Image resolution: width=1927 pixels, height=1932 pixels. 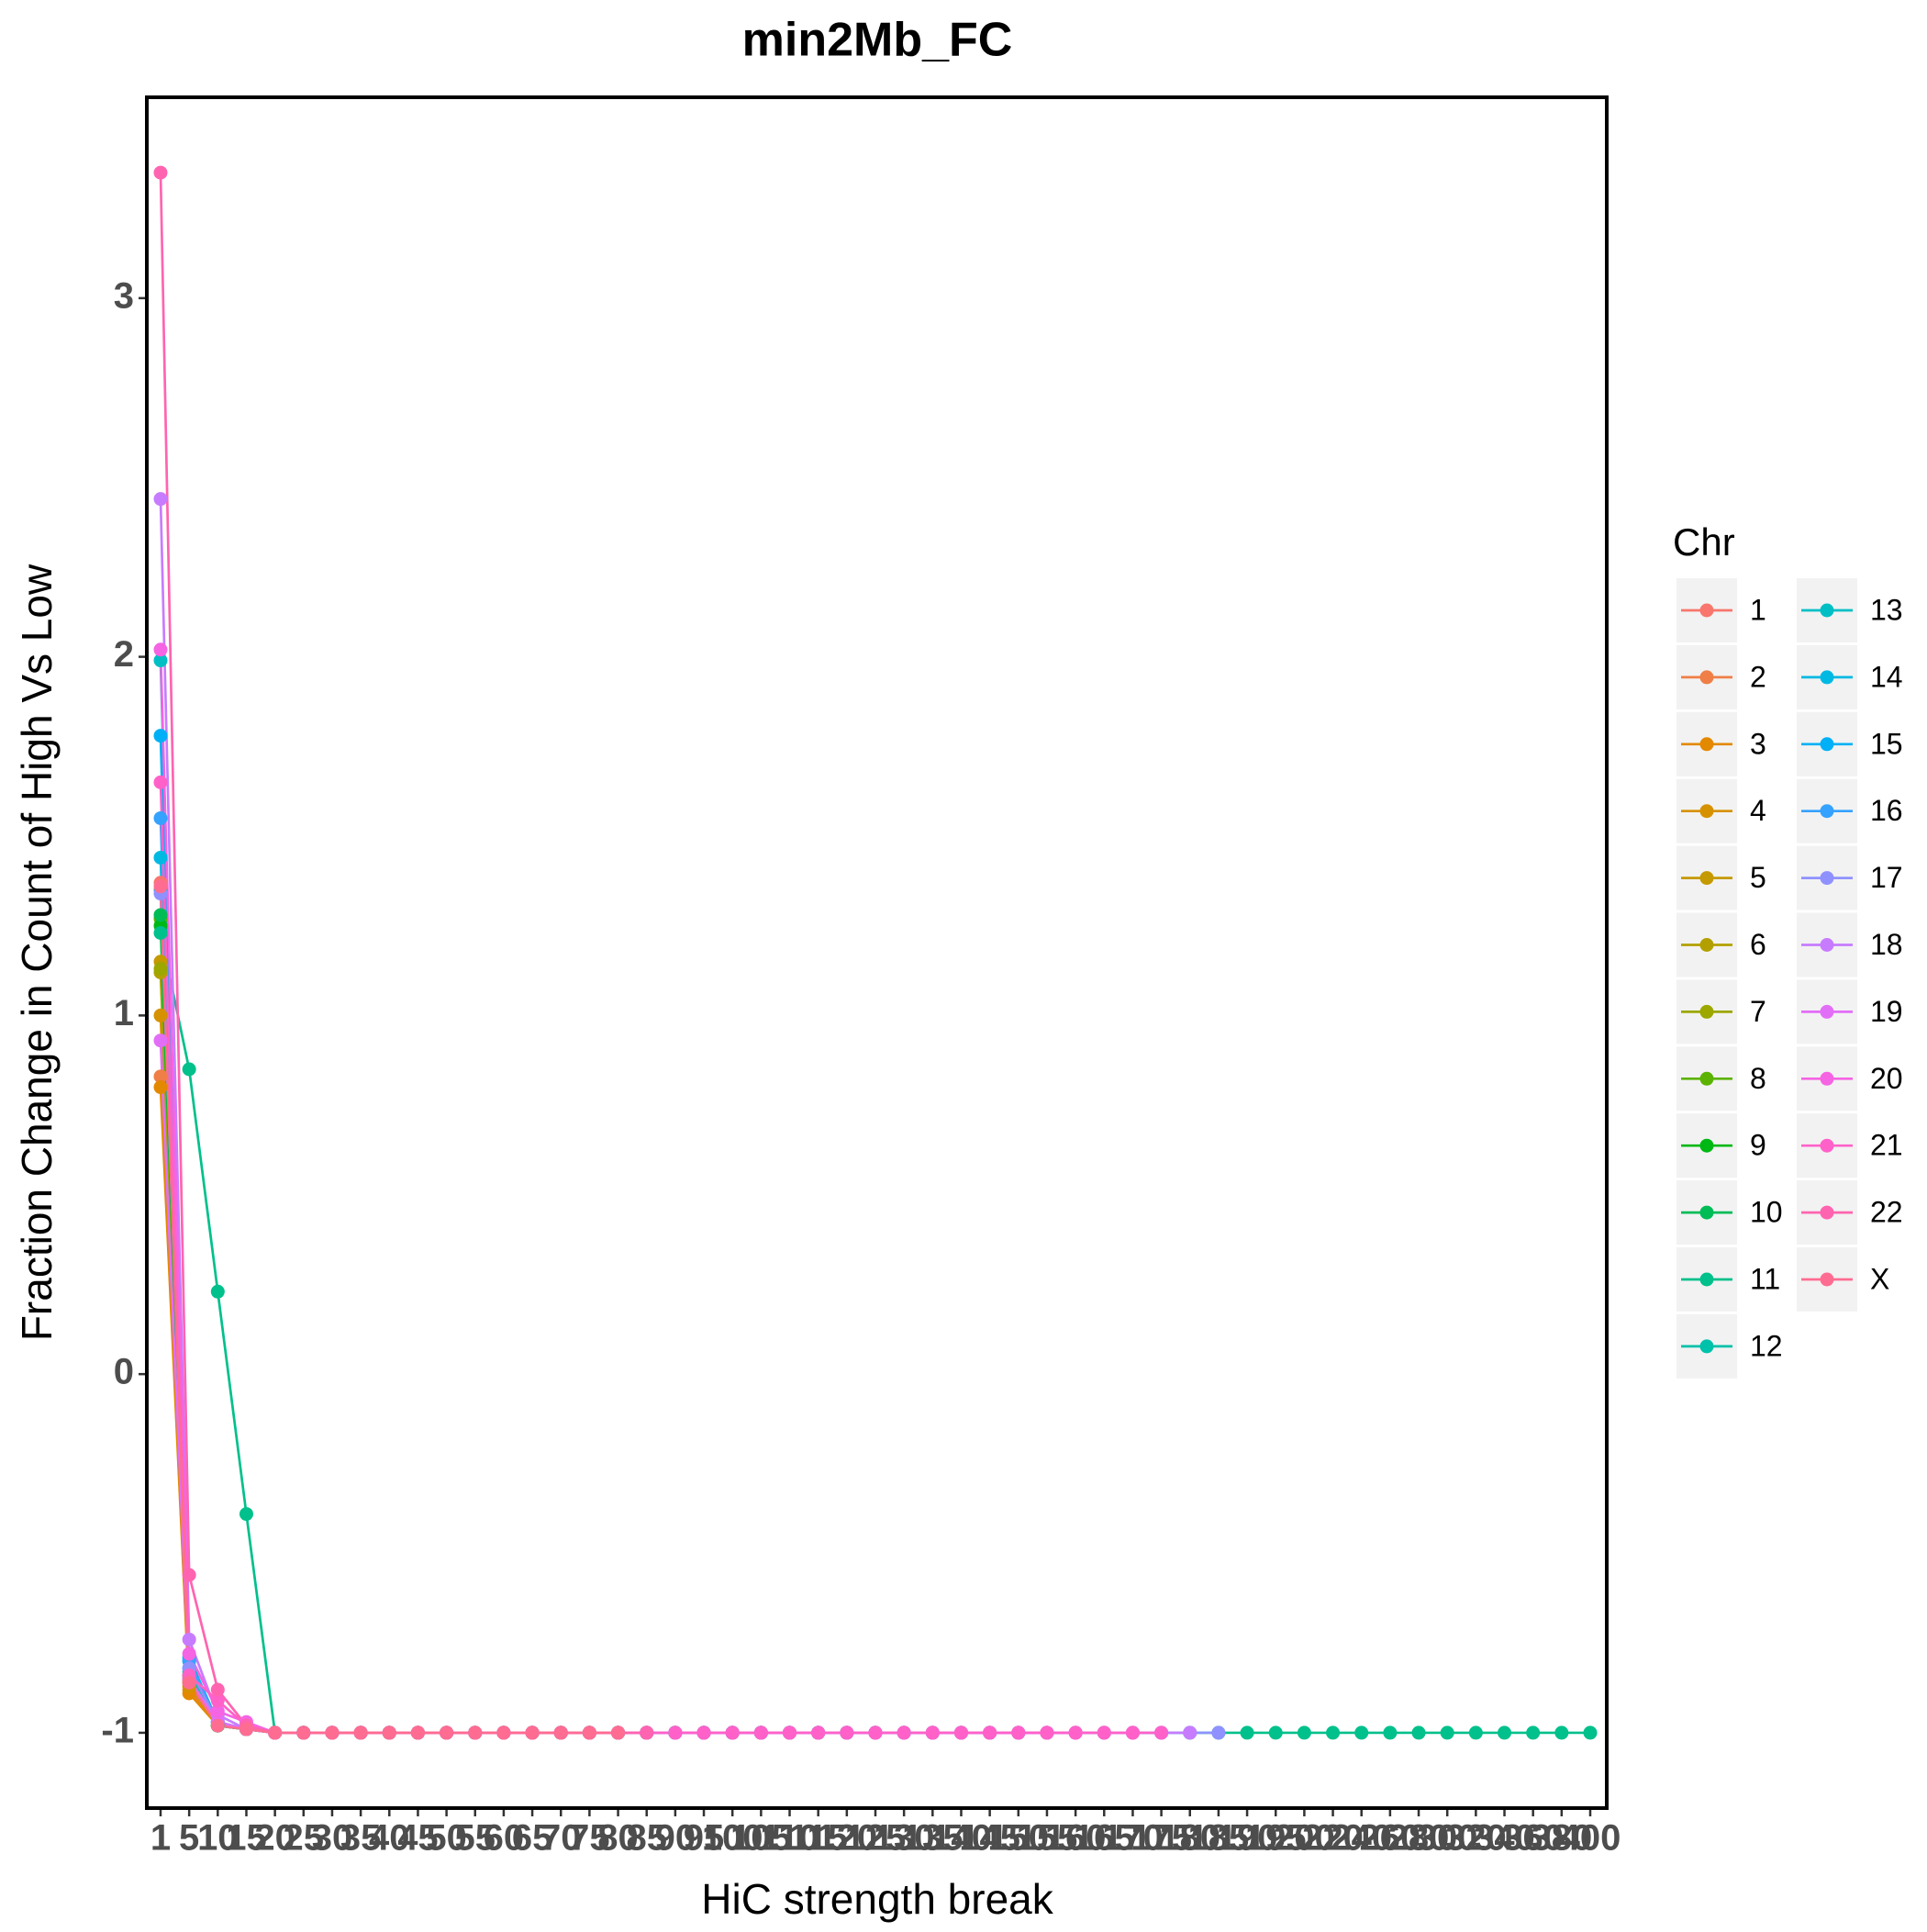 I want to click on x-tick-label: 380, so click(x=1561, y=1838).